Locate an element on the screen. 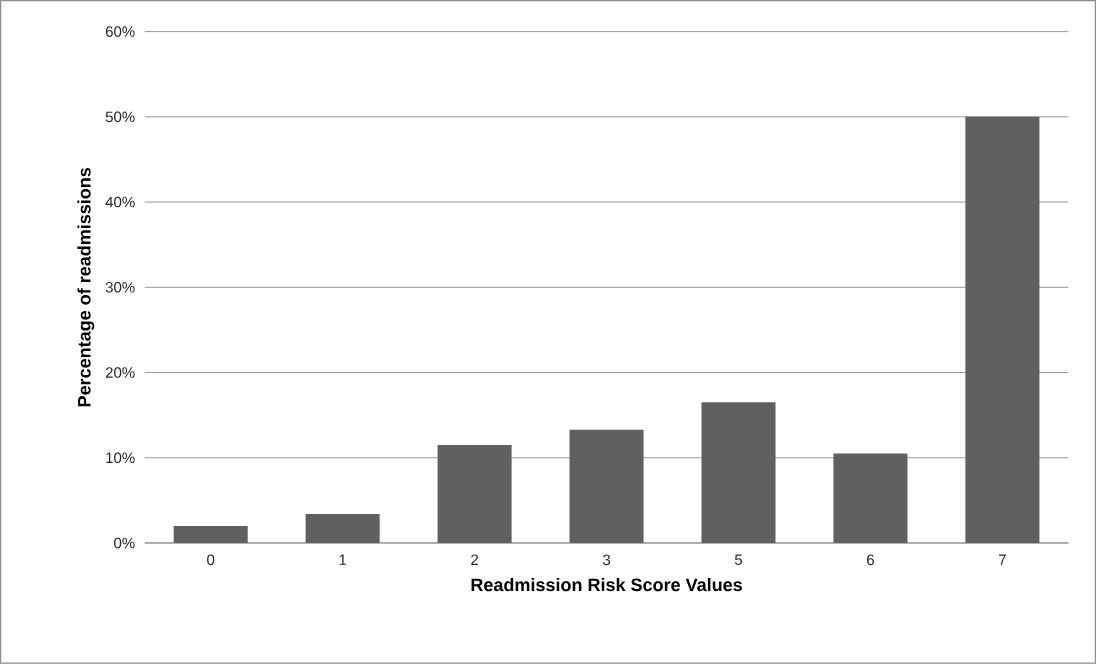 Image resolution: width=1096 pixels, height=664 pixels. y-tick-label: 40% is located at coordinates (120, 202).